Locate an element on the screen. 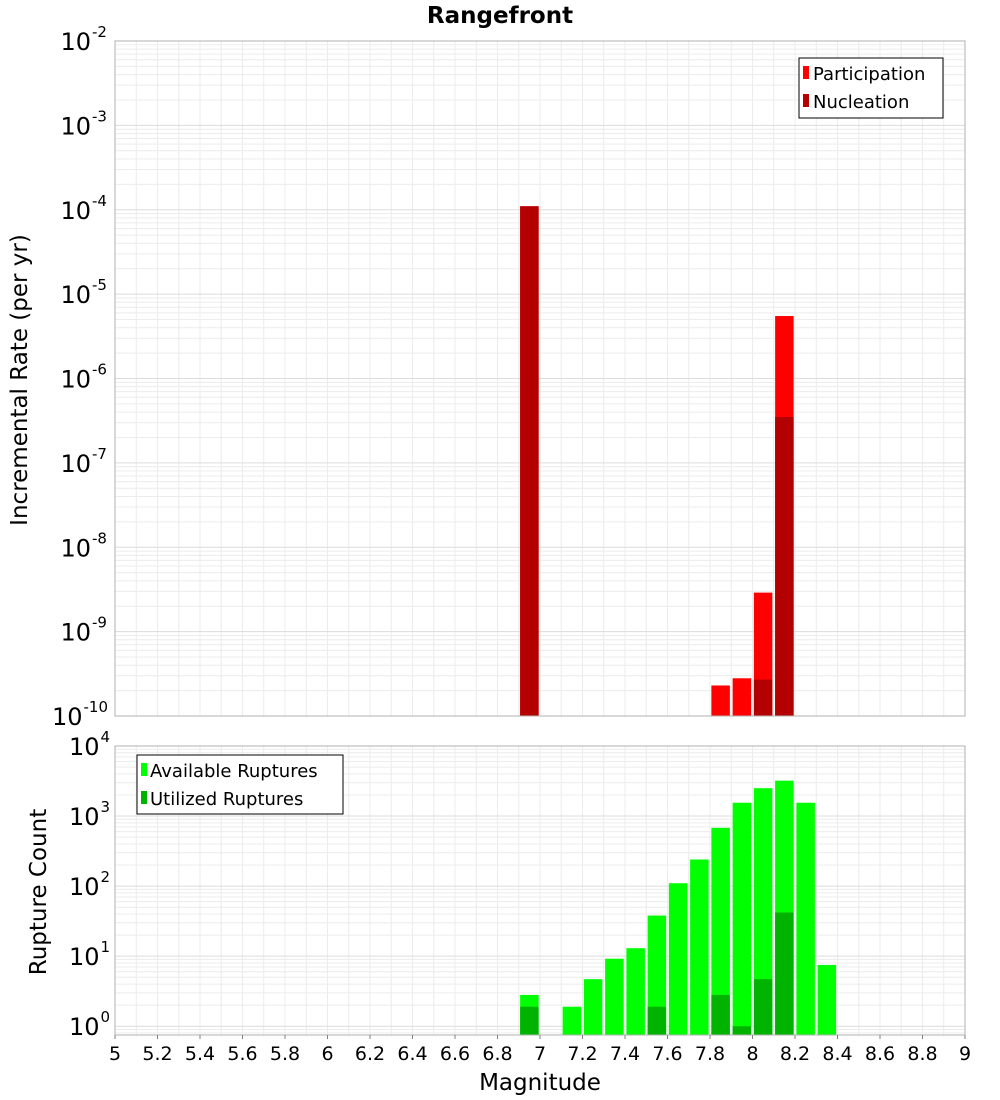 Image resolution: width=1000 pixels, height=1100 pixels. x-tick-label: 7.2 is located at coordinates (582, 1054).